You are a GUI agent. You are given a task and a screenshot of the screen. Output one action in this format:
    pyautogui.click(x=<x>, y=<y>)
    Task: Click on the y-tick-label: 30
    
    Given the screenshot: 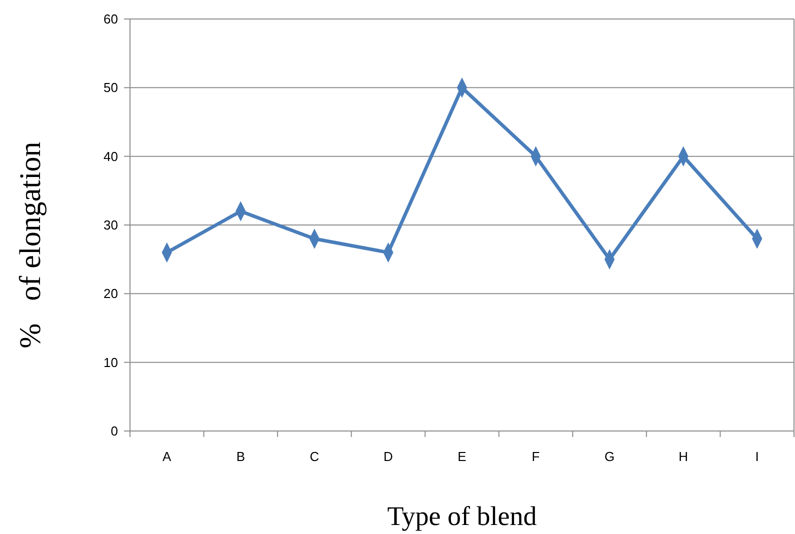 What is the action you would take?
    pyautogui.click(x=111, y=225)
    